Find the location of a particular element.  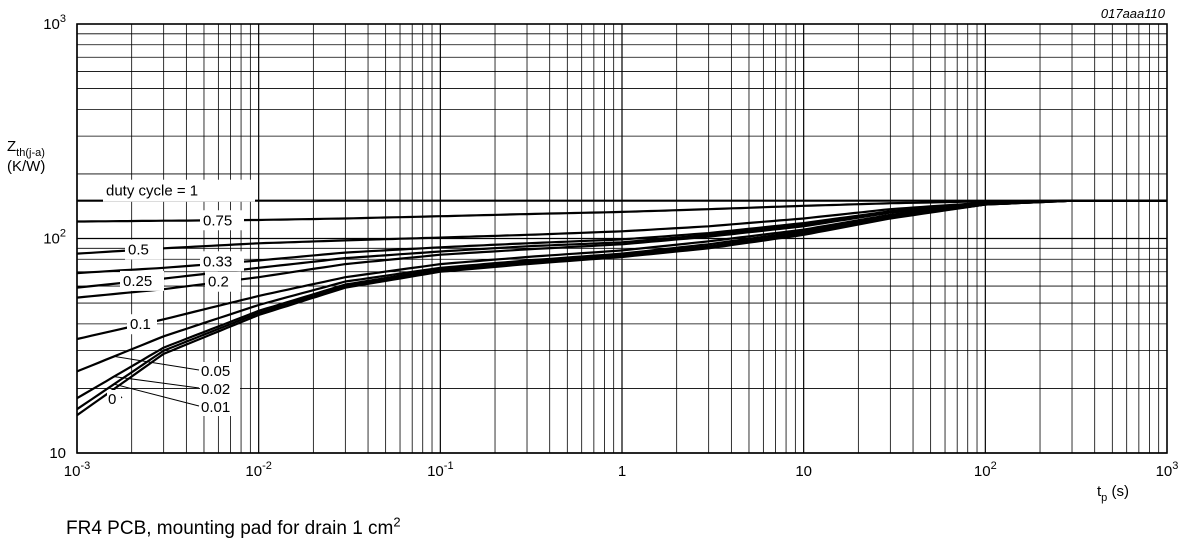

series-label-6: 0.1 is located at coordinates (140, 324).